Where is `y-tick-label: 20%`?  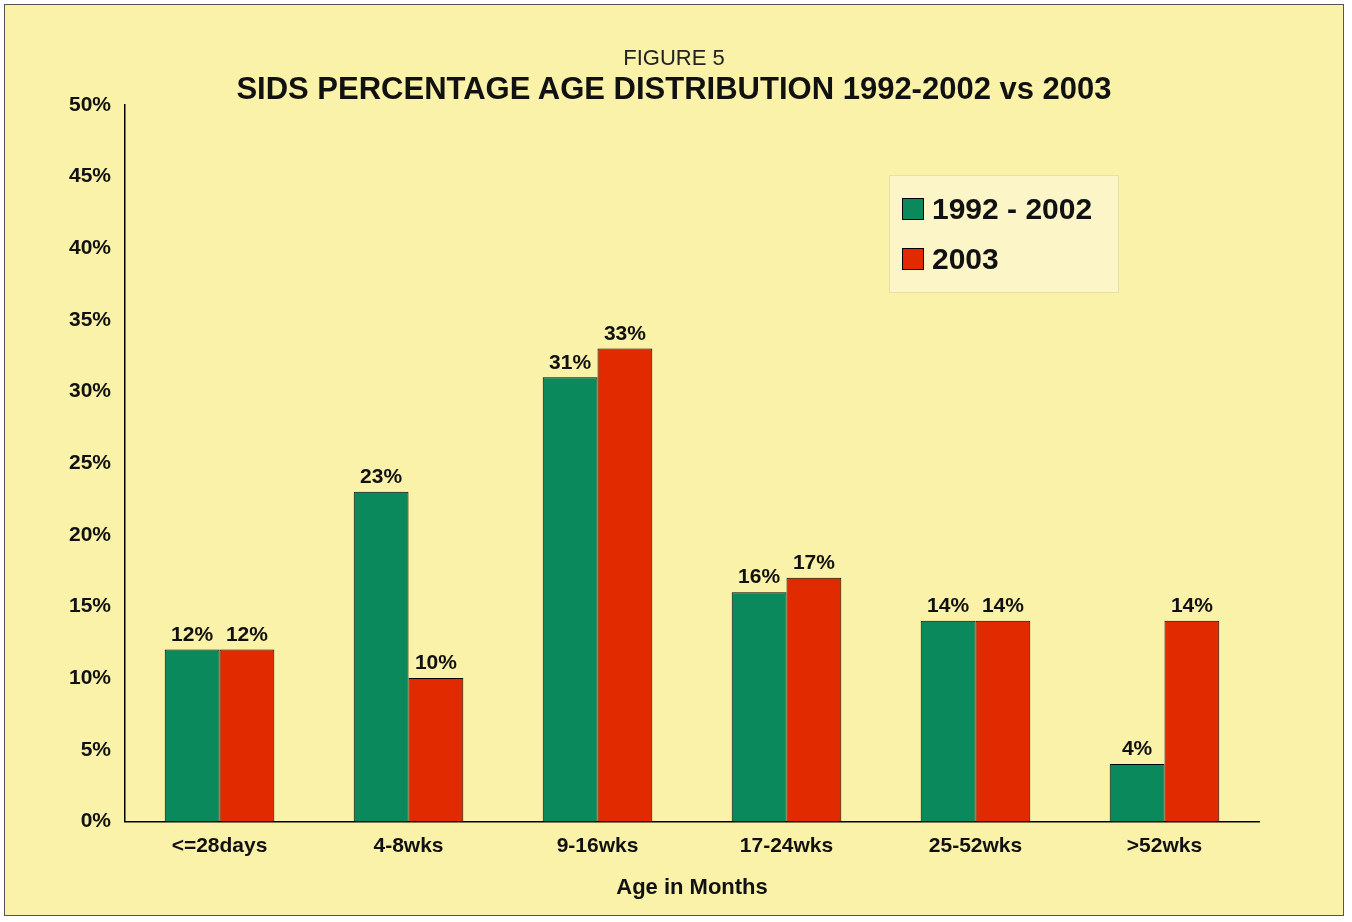 y-tick-label: 20% is located at coordinates (90, 533).